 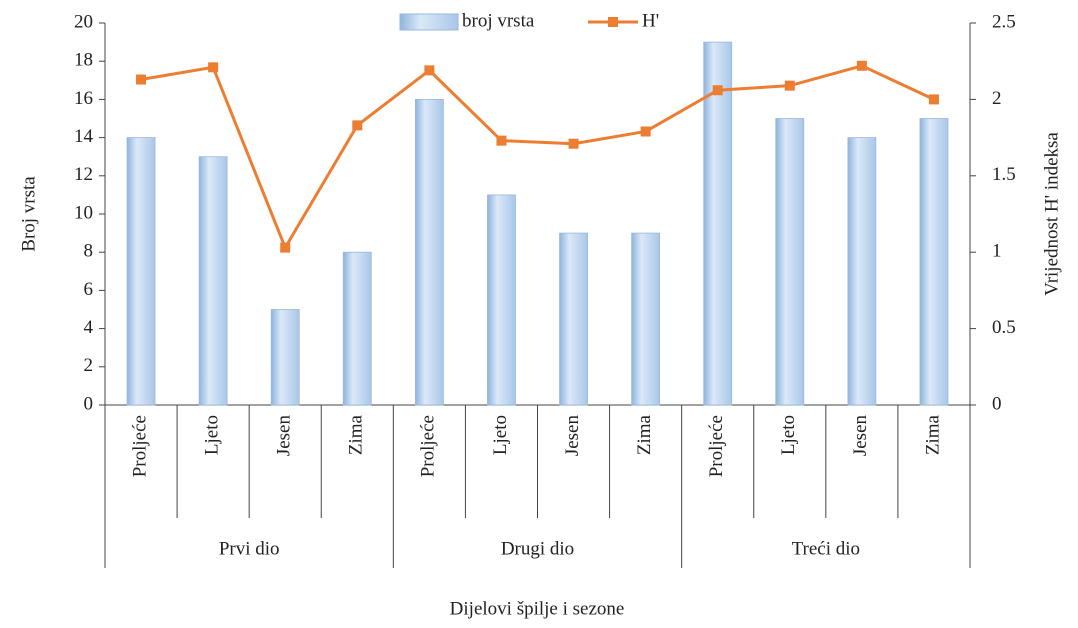 What do you see at coordinates (997, 251) in the screenshot?
I see `y2-tick-label: 1` at bounding box center [997, 251].